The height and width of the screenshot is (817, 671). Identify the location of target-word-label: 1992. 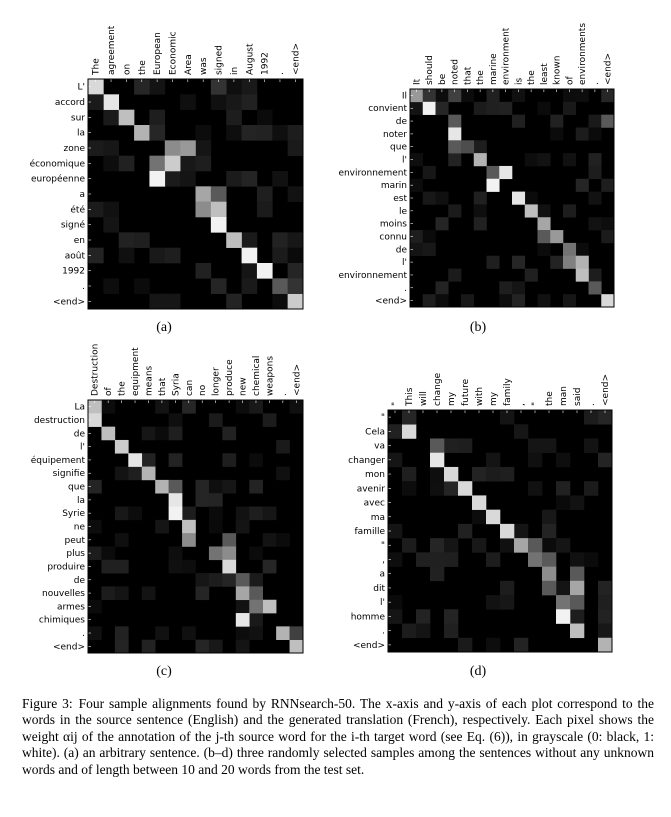
(73, 272).